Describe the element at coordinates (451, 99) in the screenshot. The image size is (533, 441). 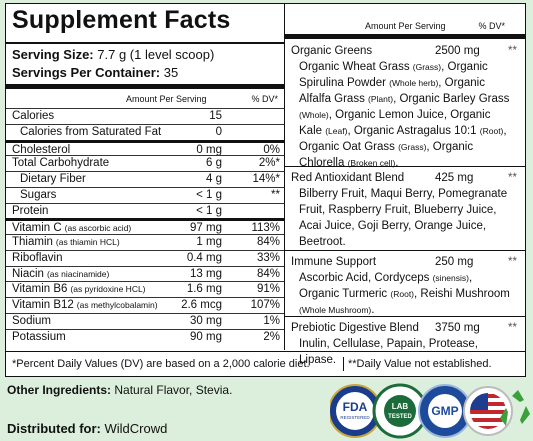
I see `ingredient-text: , Organic Barley Grass` at that location.